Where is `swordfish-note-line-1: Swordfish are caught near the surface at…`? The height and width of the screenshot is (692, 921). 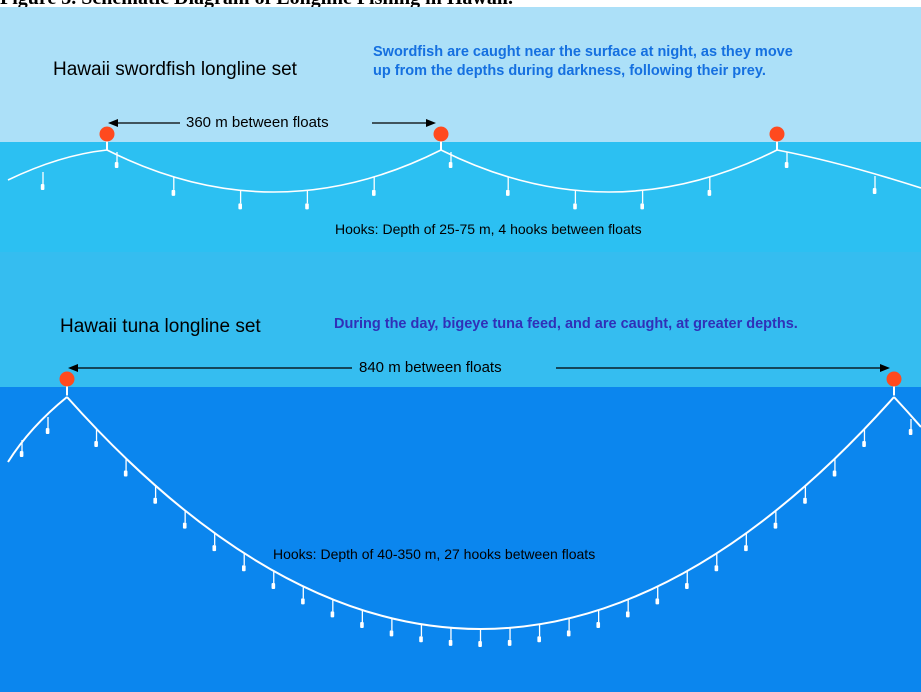
swordfish-note-line-1: Swordfish are caught near the surface at… is located at coordinates (583, 52).